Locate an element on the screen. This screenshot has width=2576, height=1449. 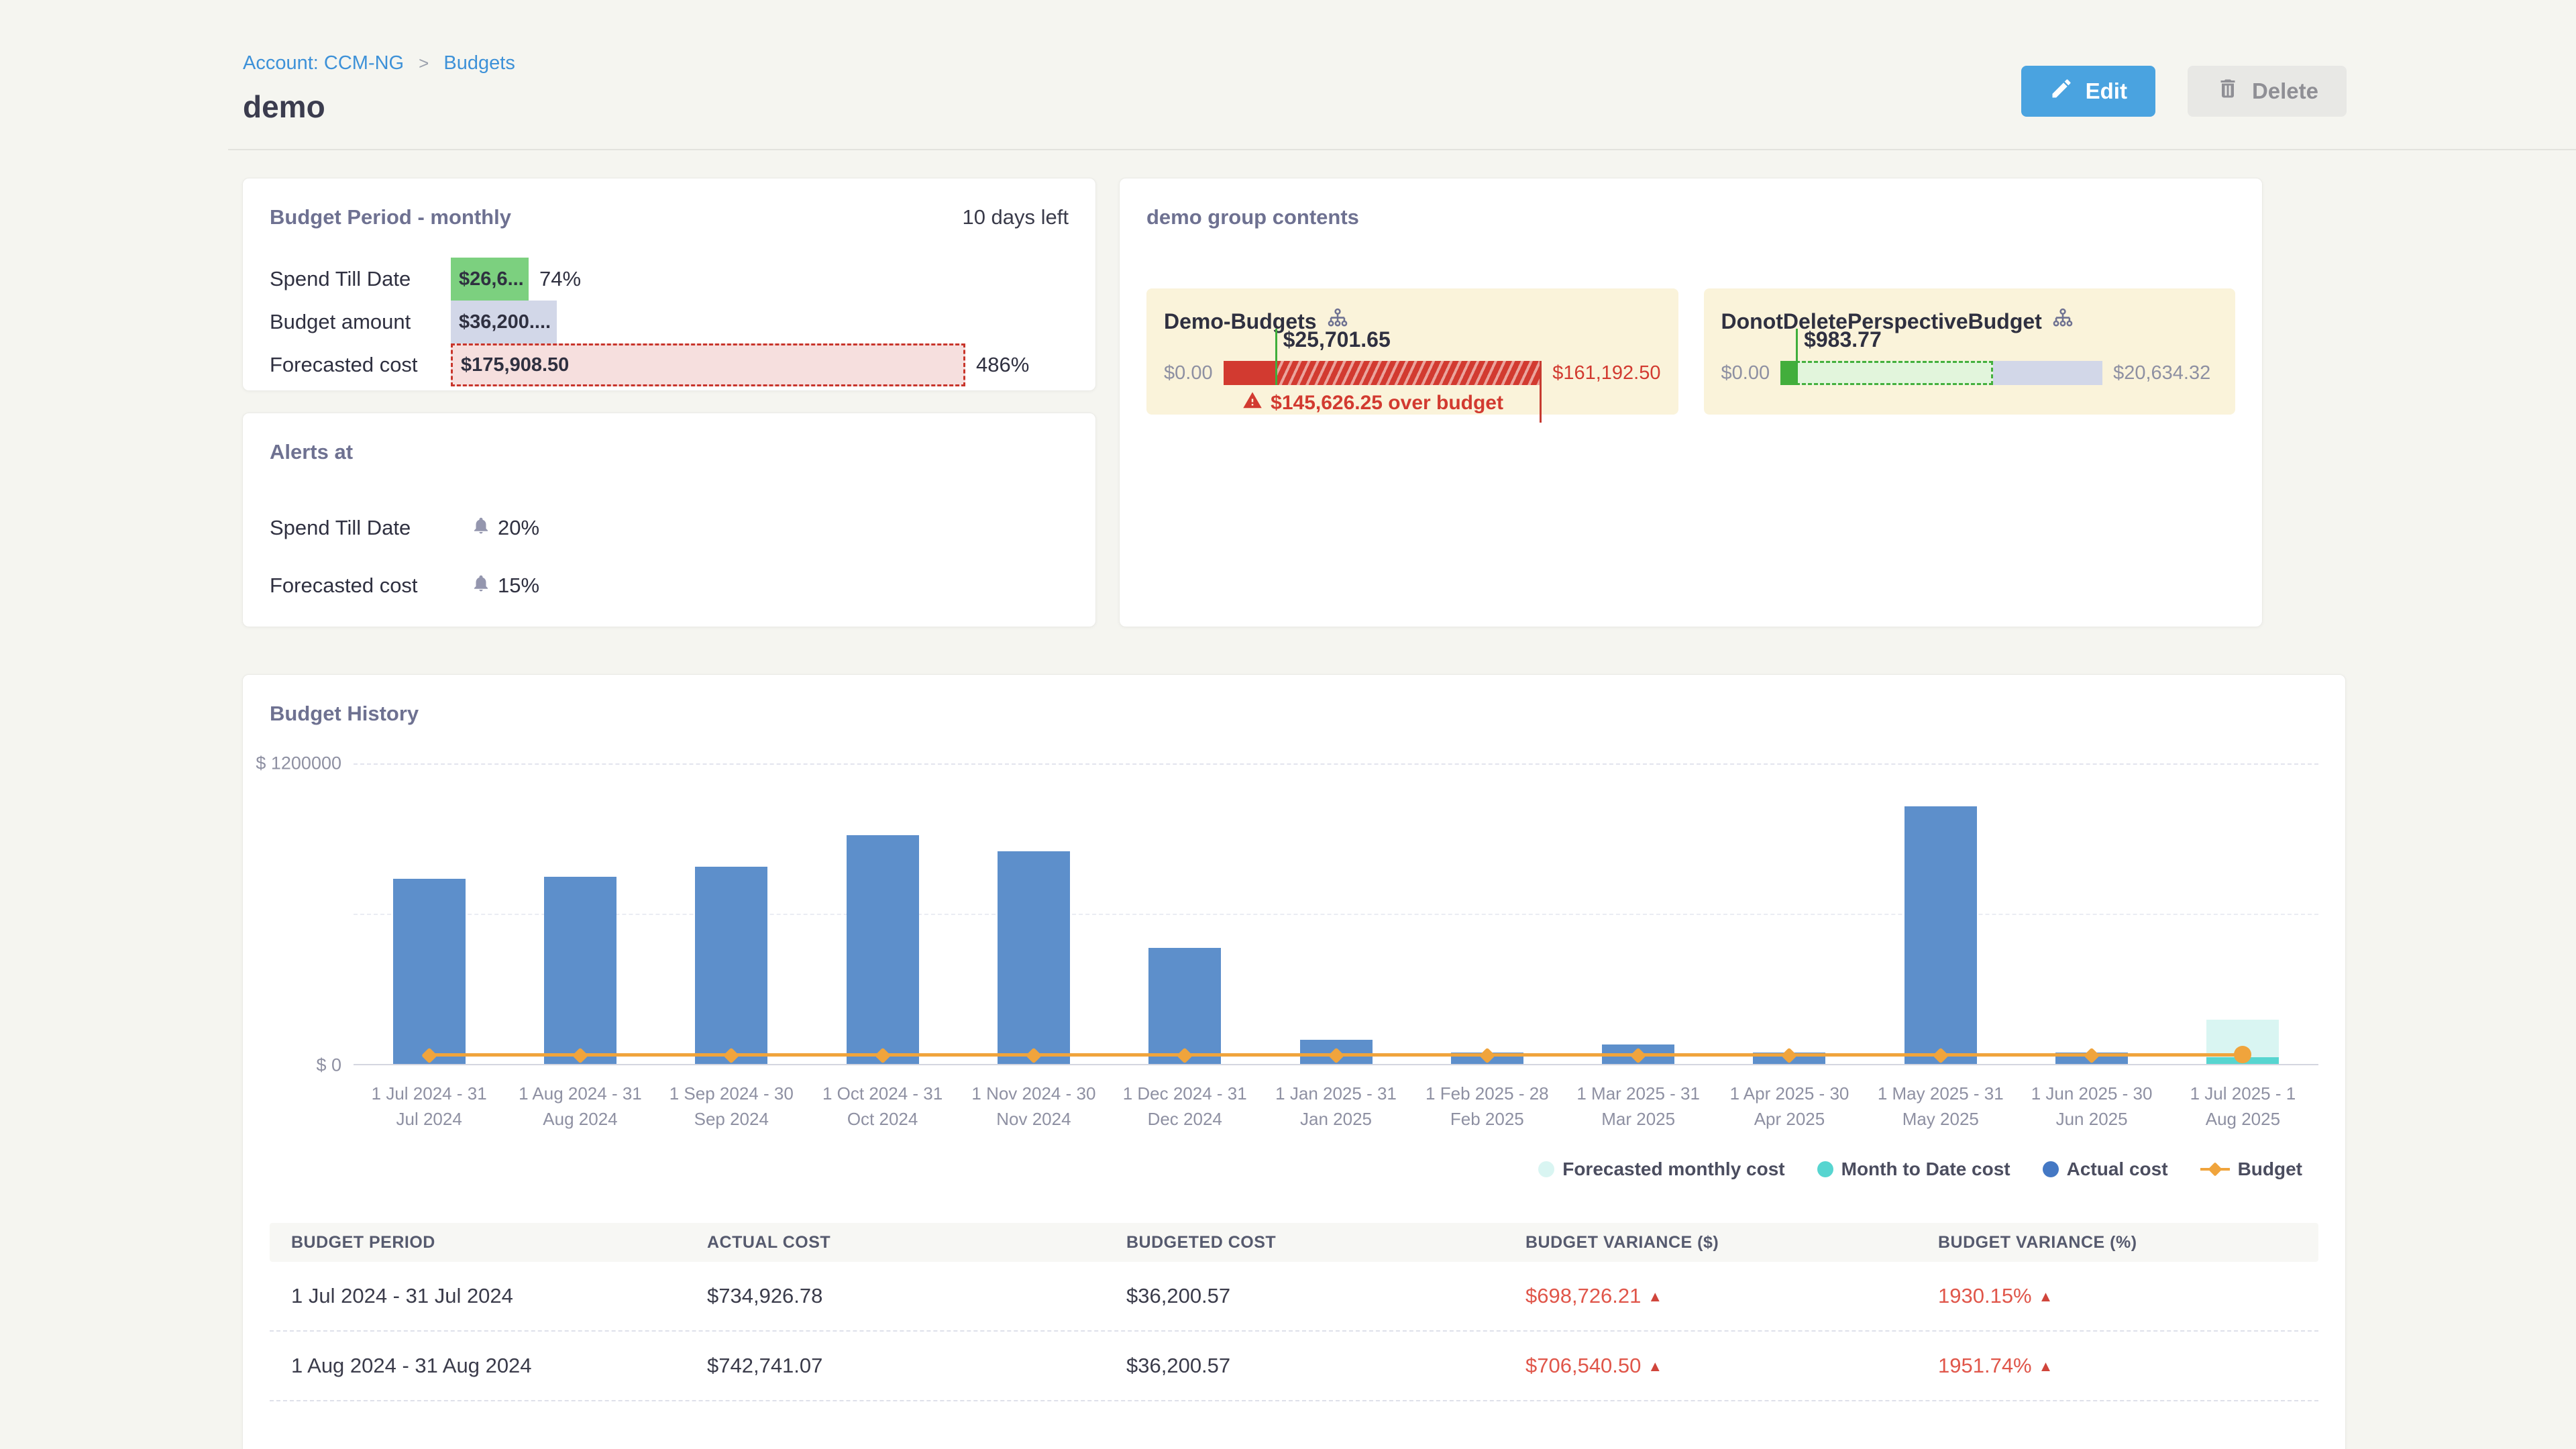
group-contents-title: demo group contents is located at coordinates (1252, 217).